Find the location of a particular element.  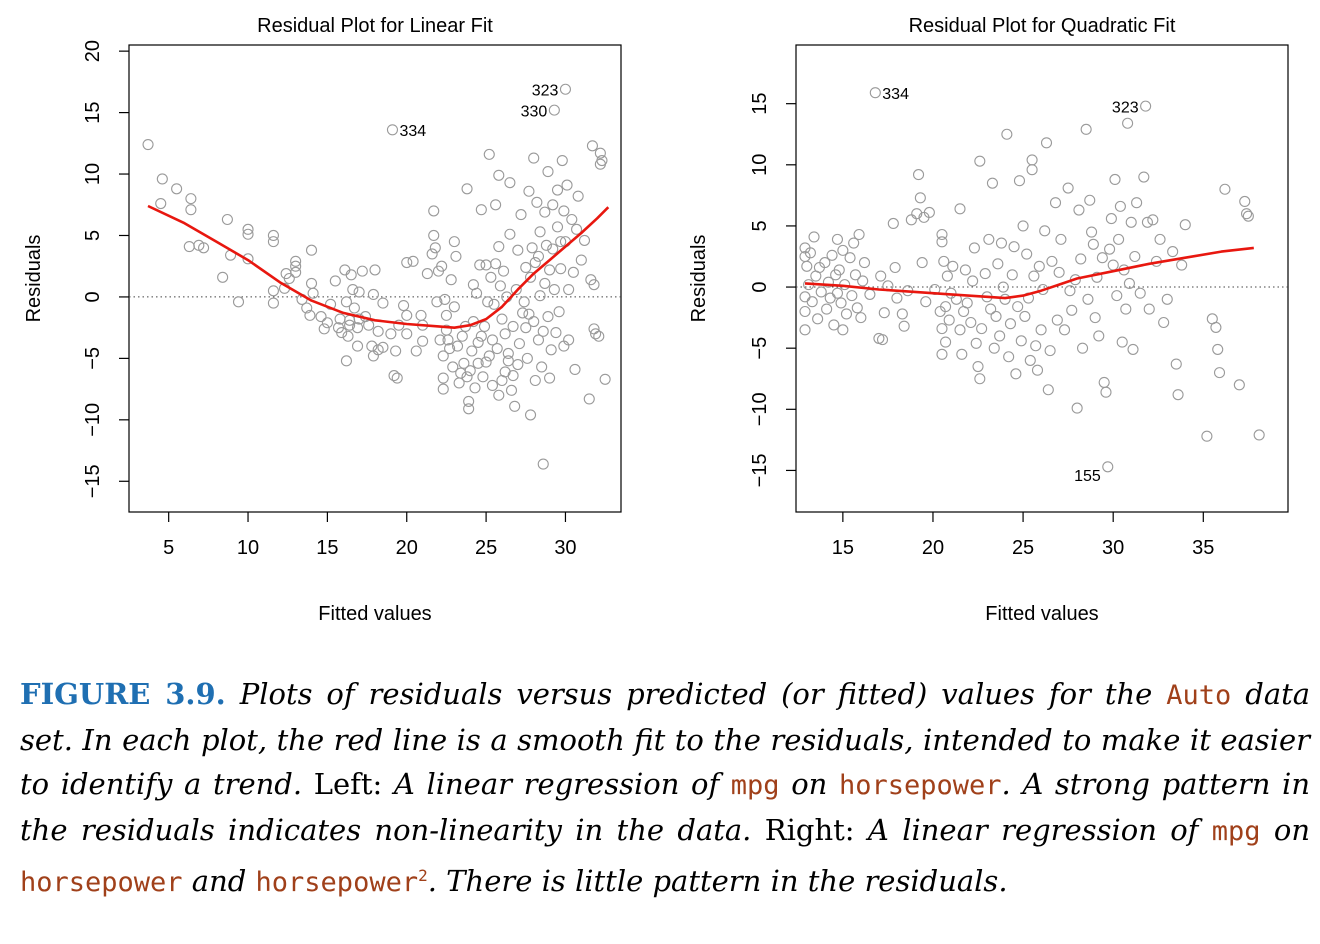

smooth-fit-line is located at coordinates (378, 266).